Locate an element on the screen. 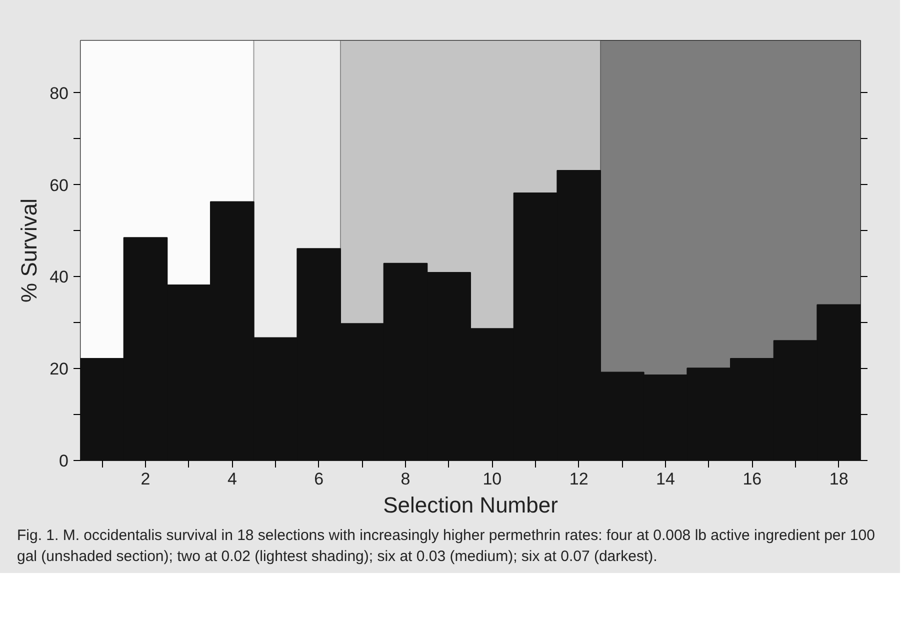  y-tick-label: 0 is located at coordinates (64, 461).